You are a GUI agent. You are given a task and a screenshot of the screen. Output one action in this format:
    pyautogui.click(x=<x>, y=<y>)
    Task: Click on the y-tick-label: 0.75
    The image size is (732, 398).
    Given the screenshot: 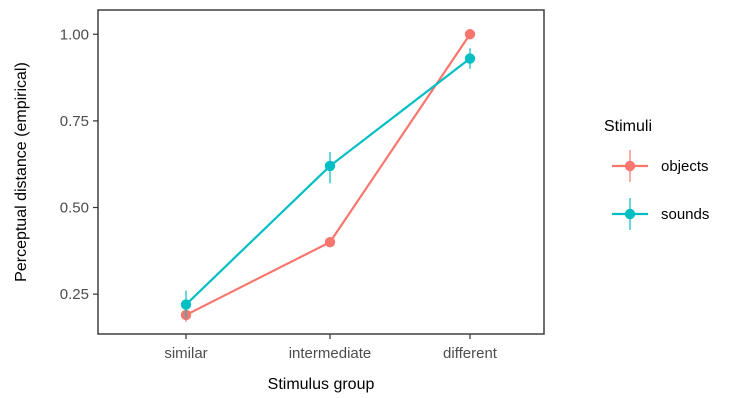 What is the action you would take?
    pyautogui.click(x=74, y=121)
    